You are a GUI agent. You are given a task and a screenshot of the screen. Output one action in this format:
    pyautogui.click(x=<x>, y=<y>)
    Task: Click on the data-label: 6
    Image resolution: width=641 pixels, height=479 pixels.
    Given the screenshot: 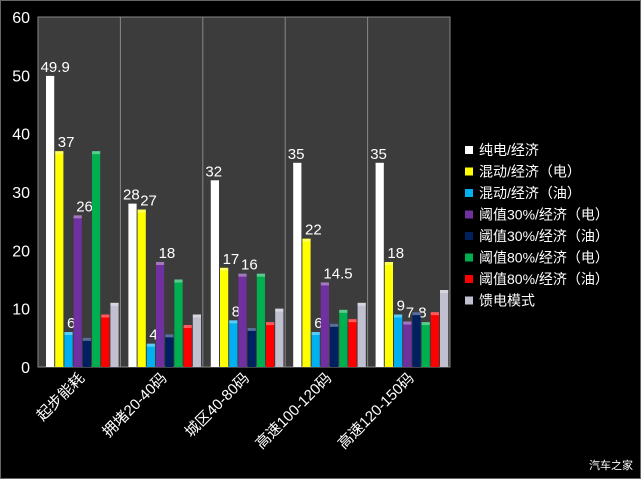 What is the action you would take?
    pyautogui.click(x=71, y=323)
    